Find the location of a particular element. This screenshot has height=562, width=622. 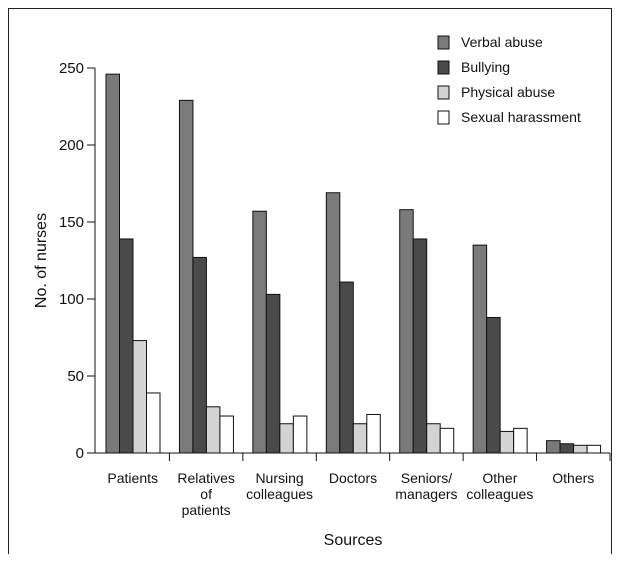

category-label: Nursing colleagues is located at coordinates (279, 486).